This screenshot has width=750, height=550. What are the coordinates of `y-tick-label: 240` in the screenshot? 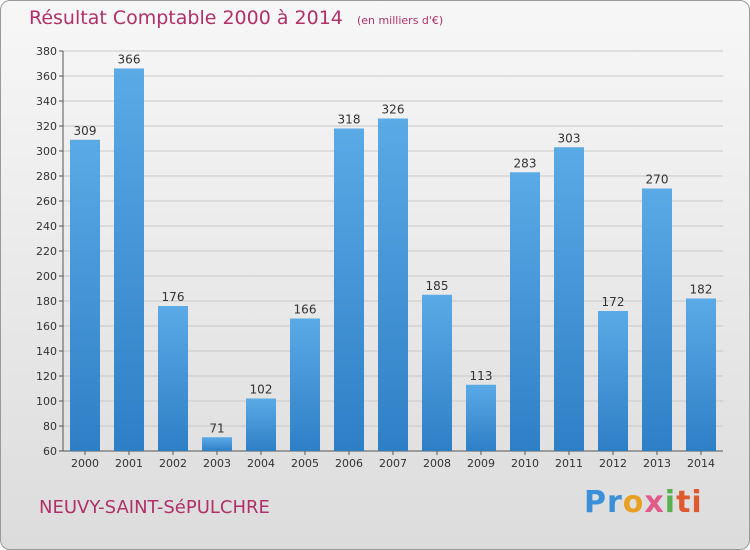 It's located at (46, 226).